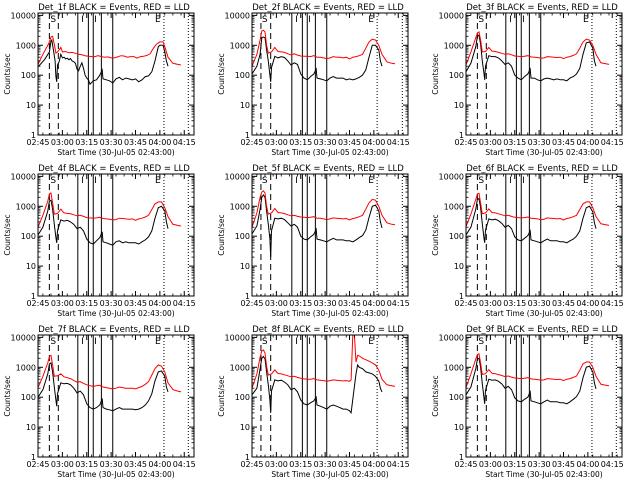  What do you see at coordinates (328, 330) in the screenshot?
I see `panel-title: Det_8f BLACK = Events, RED = LLD` at bounding box center [328, 330].